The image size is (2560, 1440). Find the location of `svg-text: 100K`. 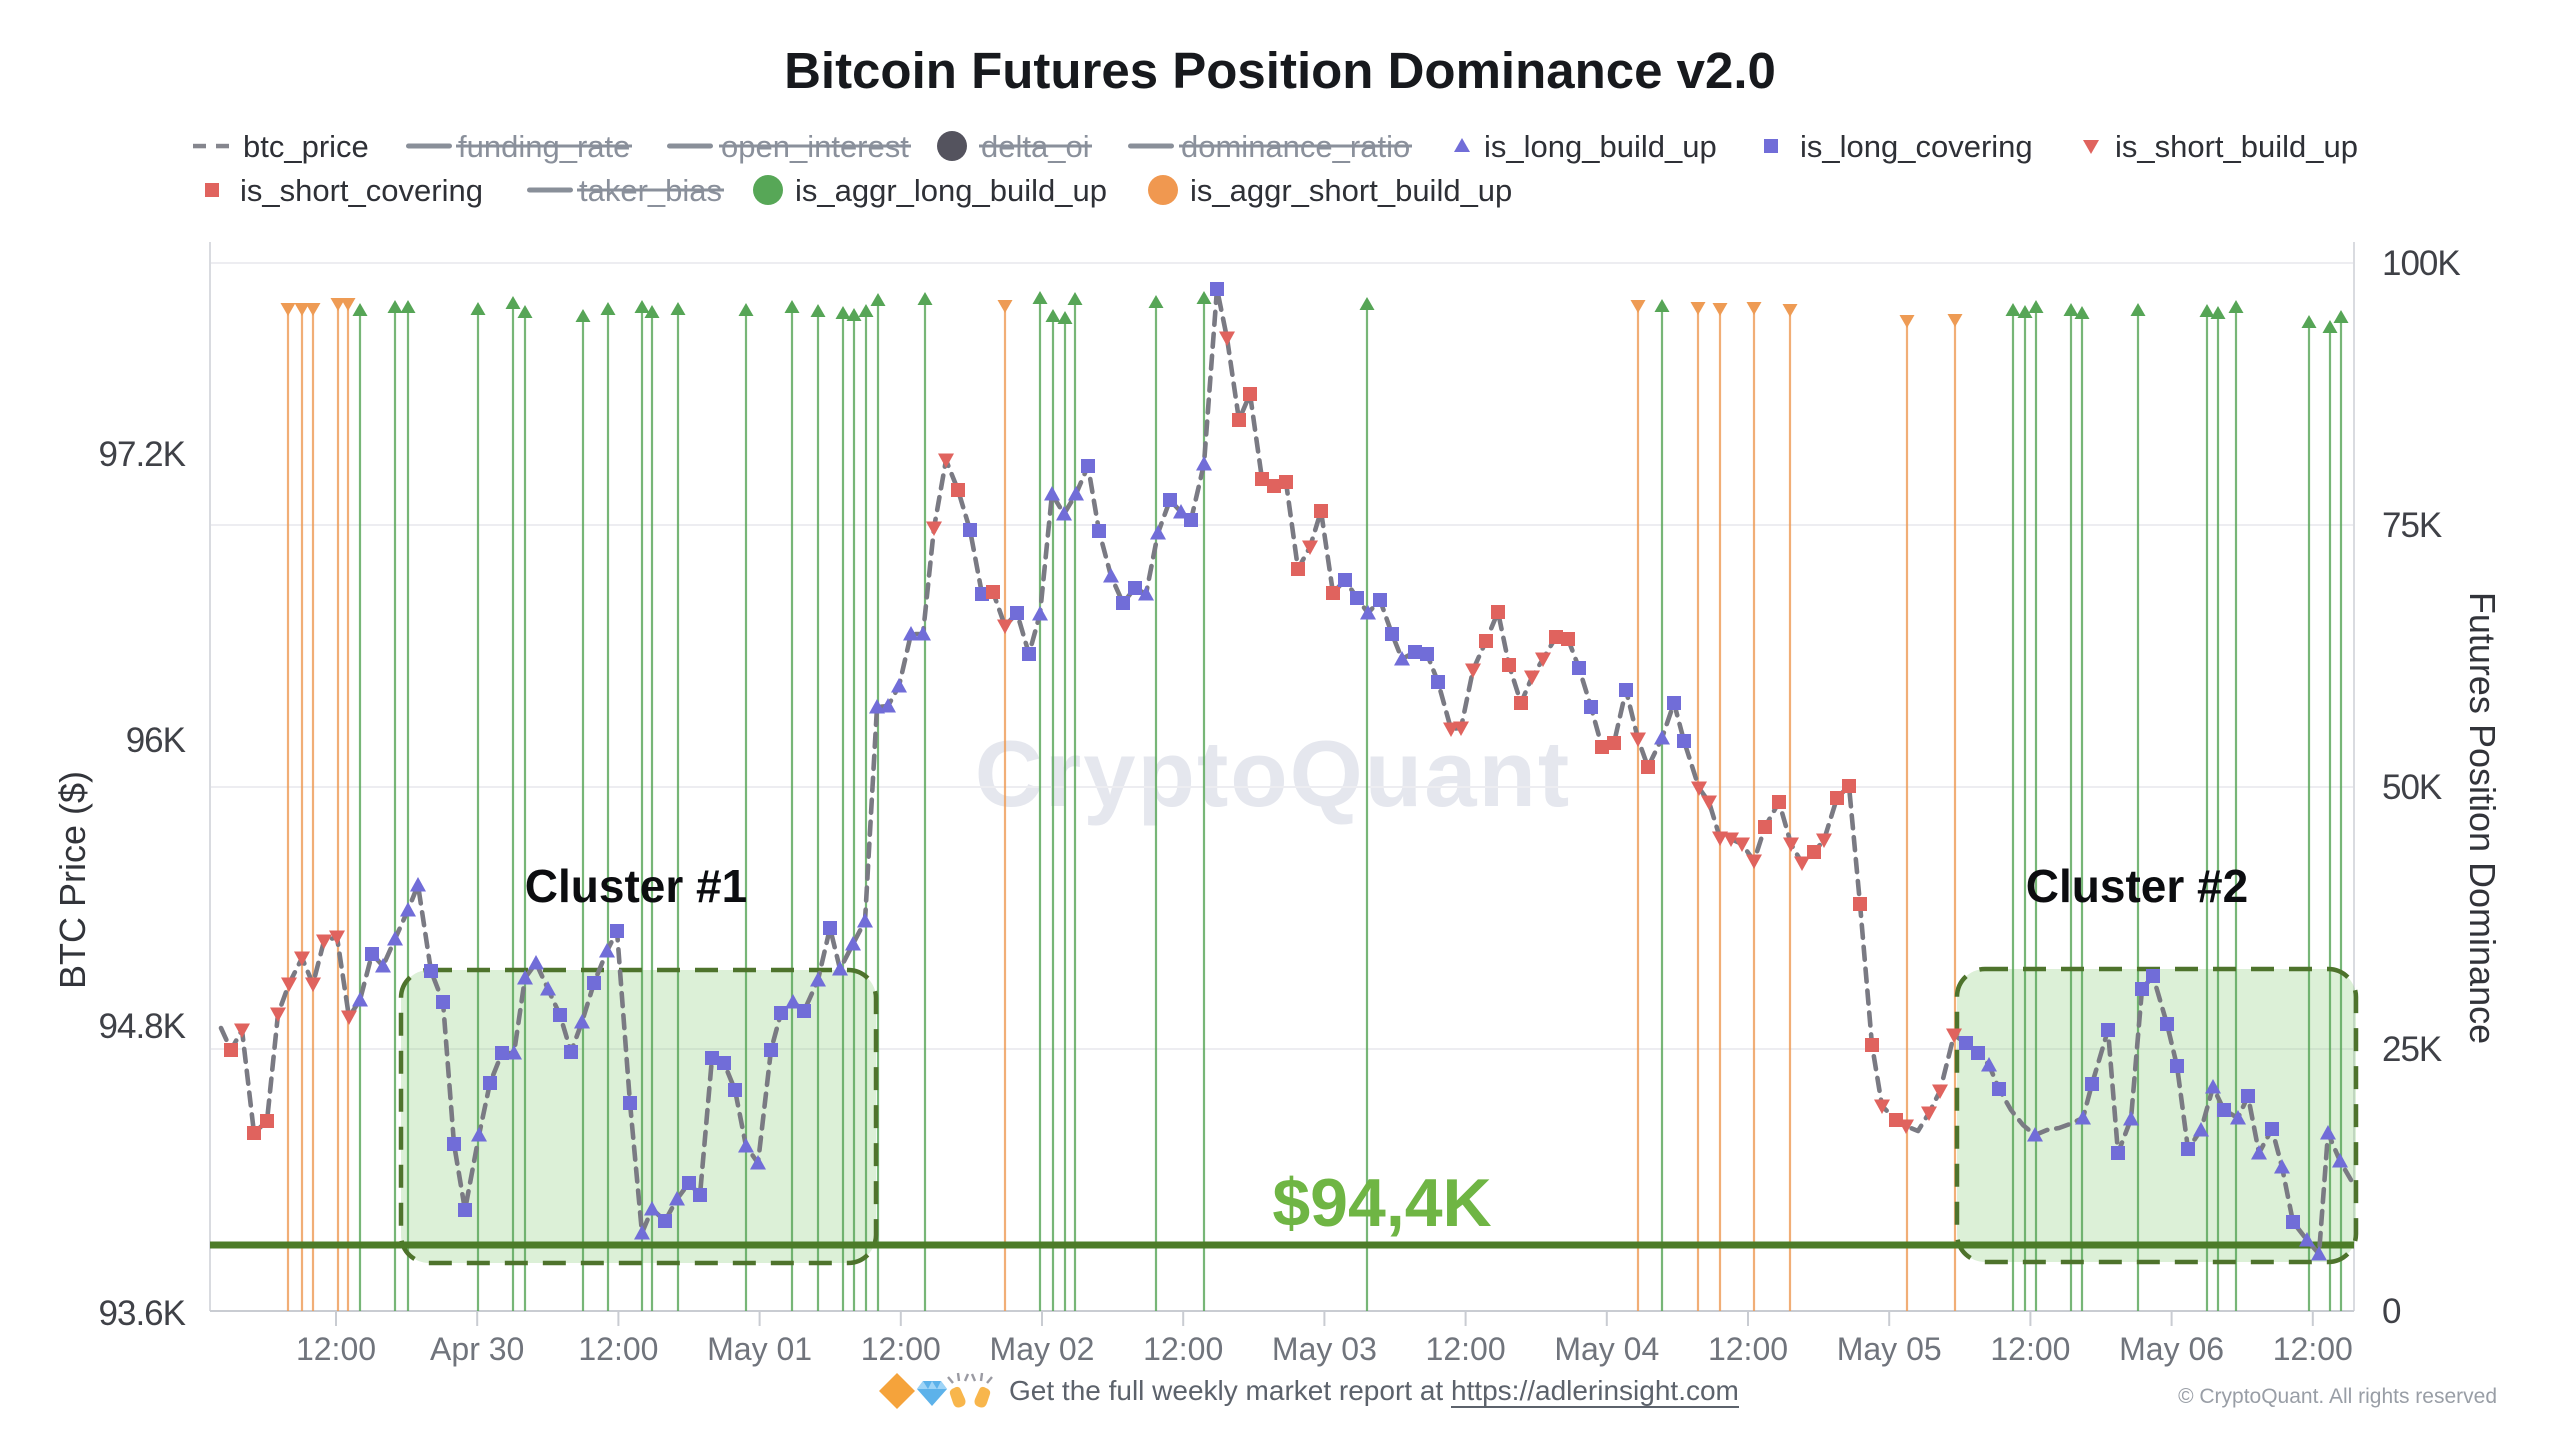

svg-text: 100K is located at coordinates (2421, 263).